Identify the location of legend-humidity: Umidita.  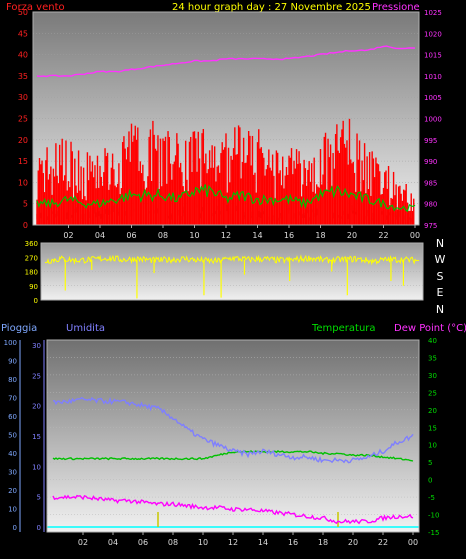
(85, 328).